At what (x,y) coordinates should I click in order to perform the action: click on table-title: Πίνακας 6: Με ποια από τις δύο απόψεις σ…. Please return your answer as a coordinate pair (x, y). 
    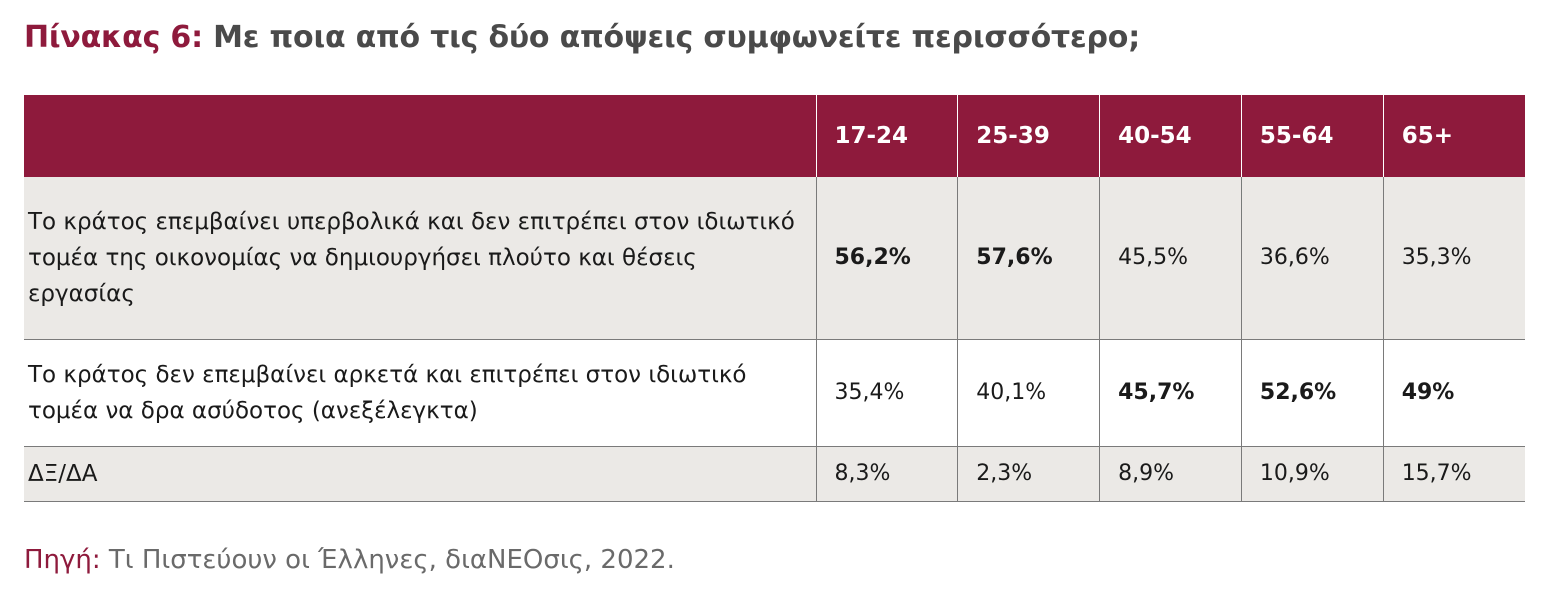
    Looking at the image, I should click on (582, 37).